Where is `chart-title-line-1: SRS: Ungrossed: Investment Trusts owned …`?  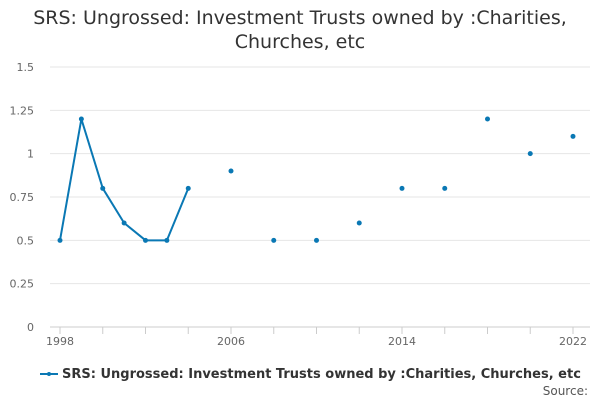
chart-title-line-1: SRS: Ungrossed: Investment Trusts owned … is located at coordinates (300, 18).